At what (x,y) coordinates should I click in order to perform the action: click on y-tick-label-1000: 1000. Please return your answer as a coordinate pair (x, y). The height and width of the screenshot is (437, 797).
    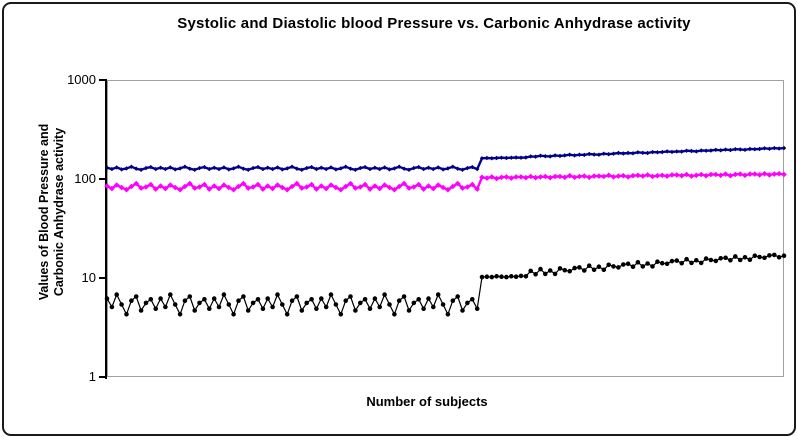
    Looking at the image, I should click on (81, 79).